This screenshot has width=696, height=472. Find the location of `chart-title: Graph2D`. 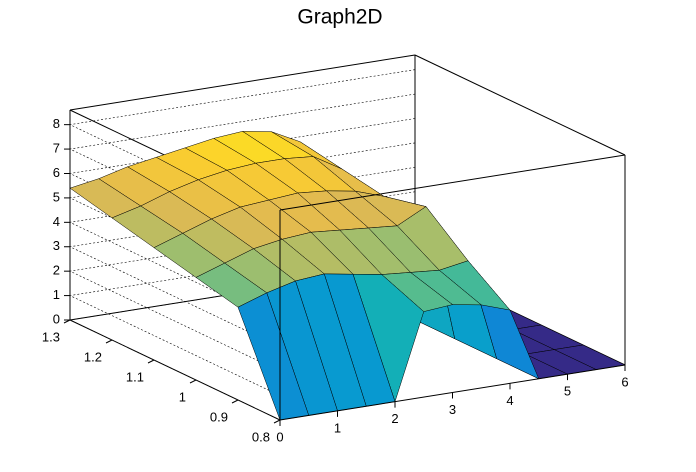

chart-title: Graph2D is located at coordinates (339, 17).